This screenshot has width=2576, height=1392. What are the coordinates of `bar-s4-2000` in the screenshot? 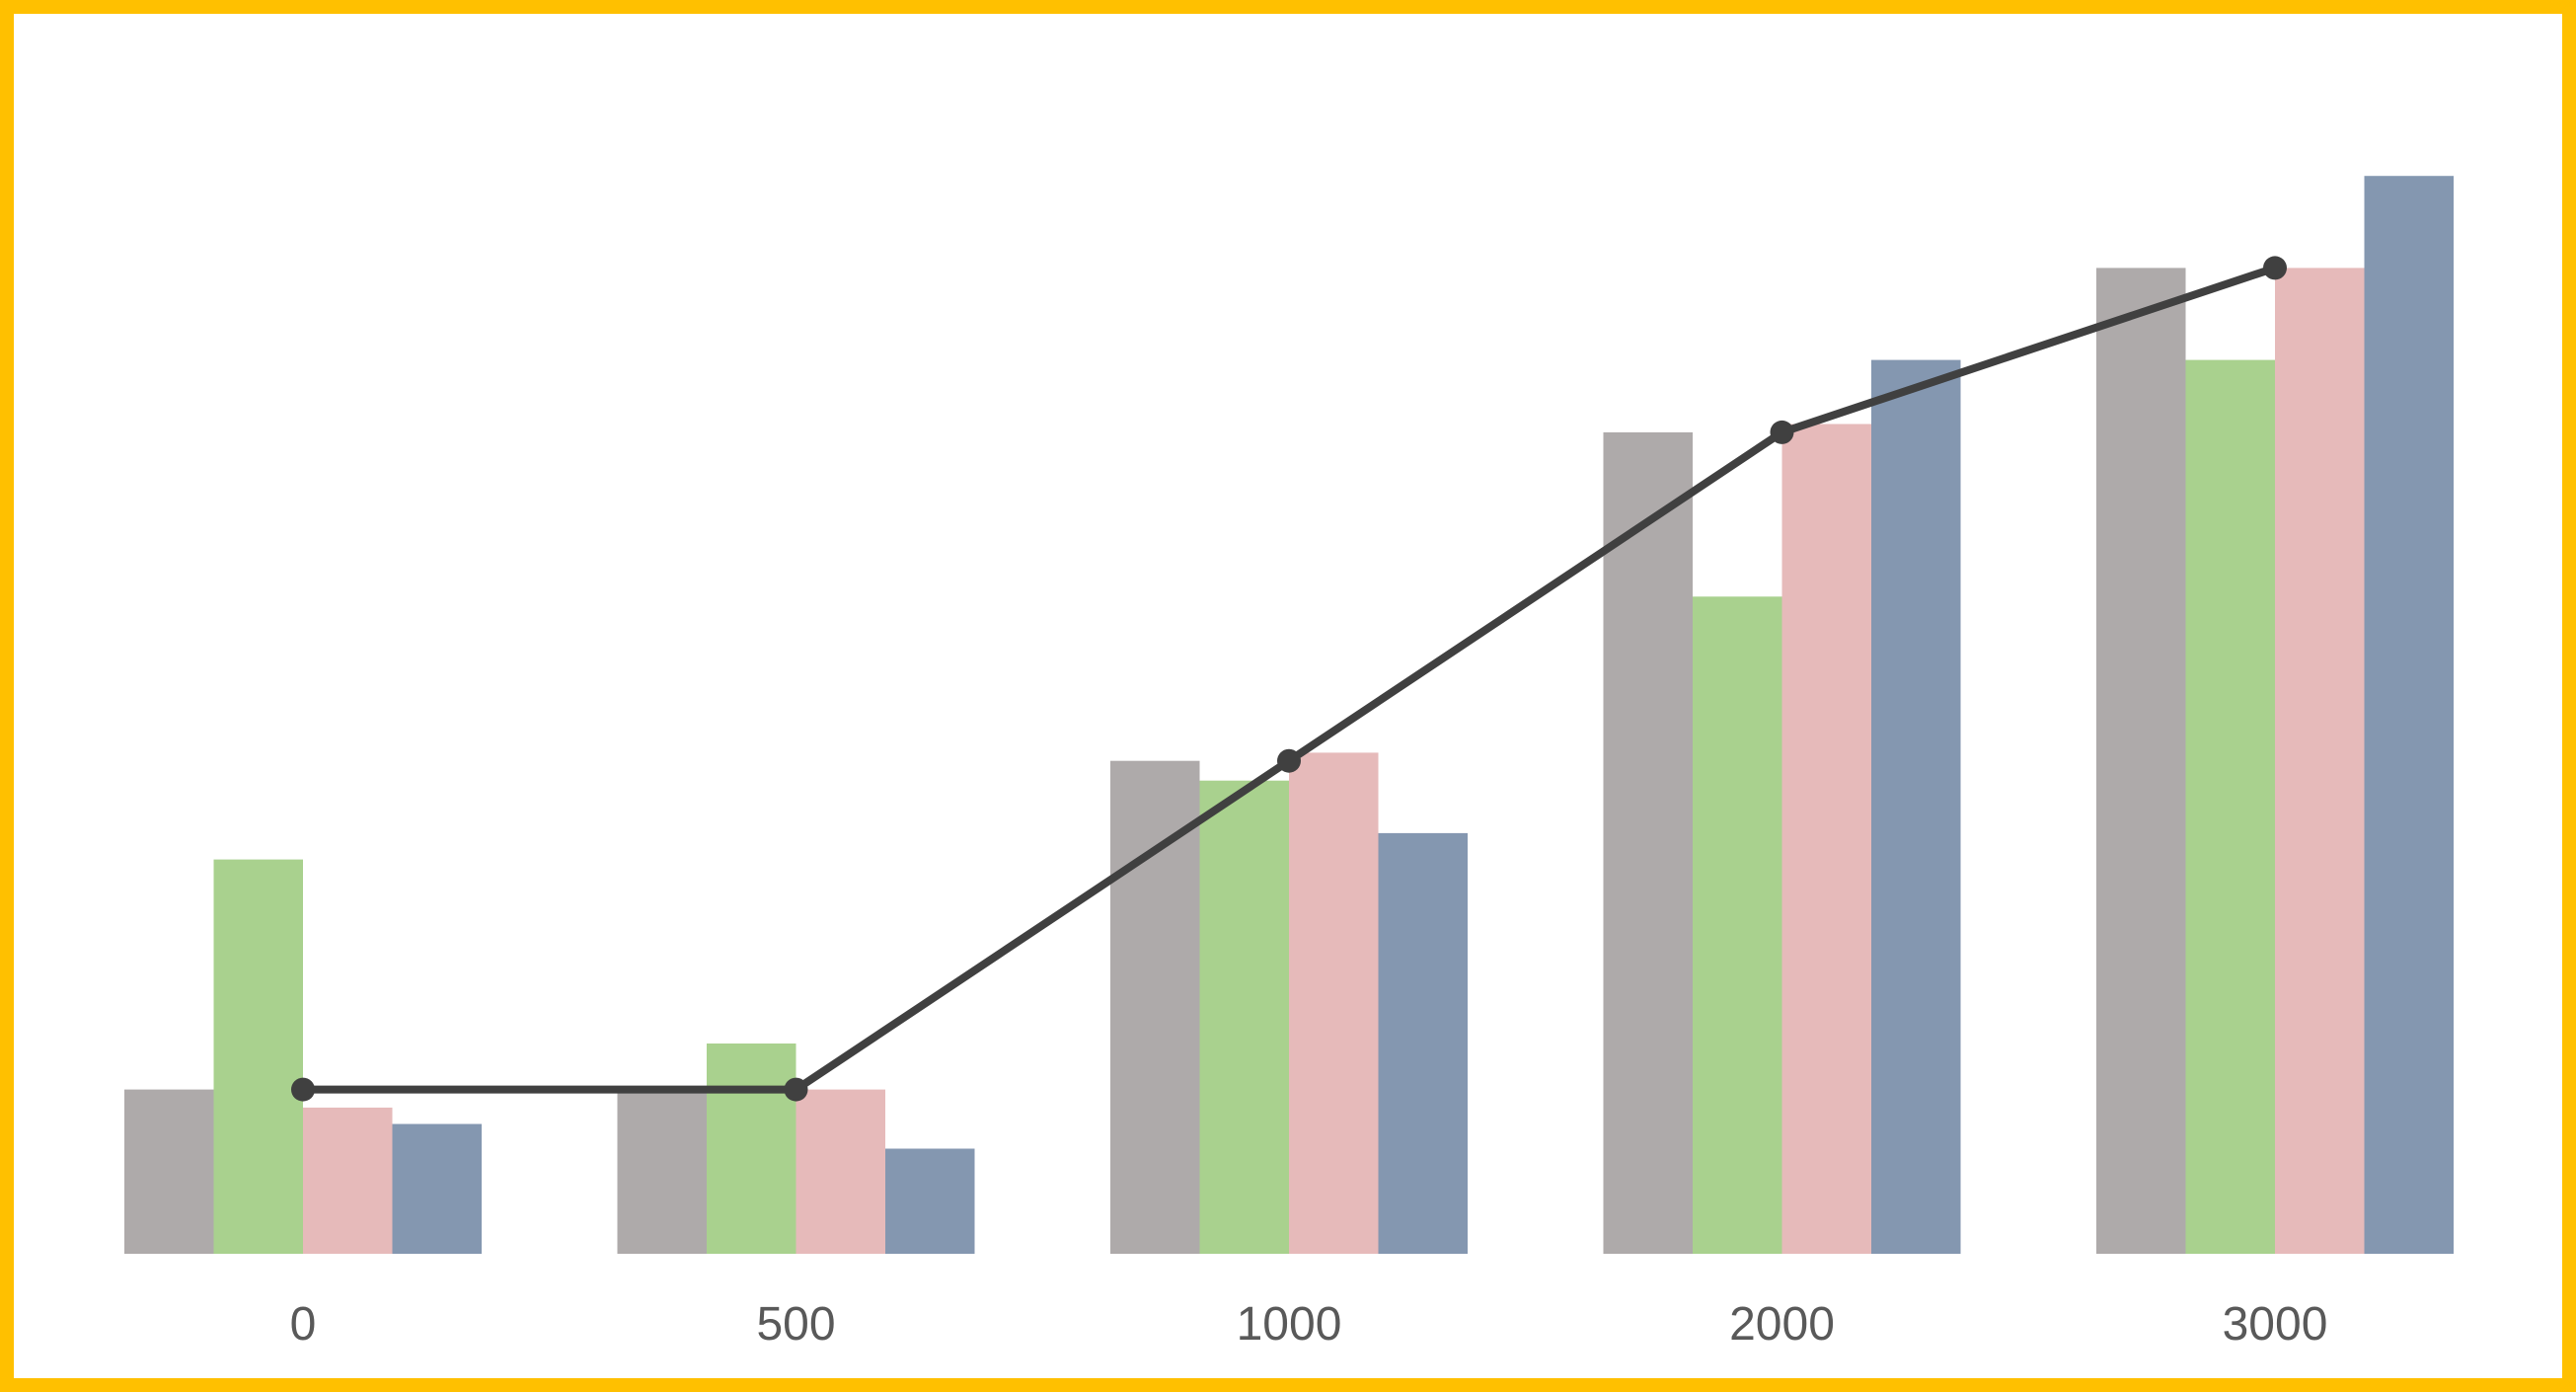 It's located at (1916, 807).